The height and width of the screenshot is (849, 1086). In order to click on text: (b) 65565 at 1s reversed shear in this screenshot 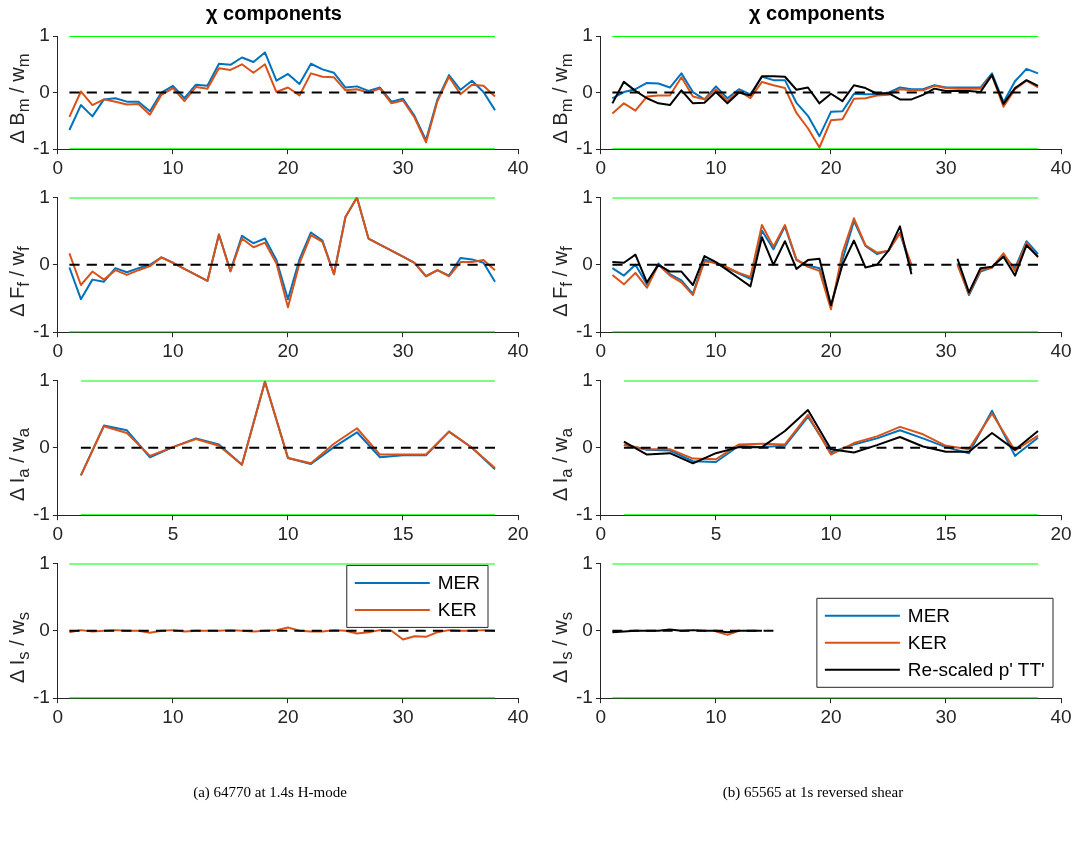, I will do `click(813, 792)`.